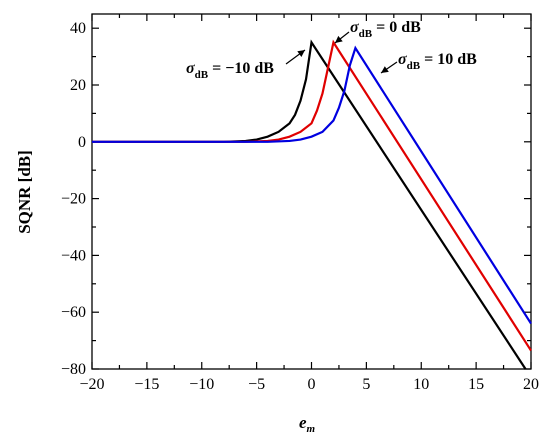  Describe the element at coordinates (91, 384) in the screenshot. I see `x-tick-label: −20` at that location.